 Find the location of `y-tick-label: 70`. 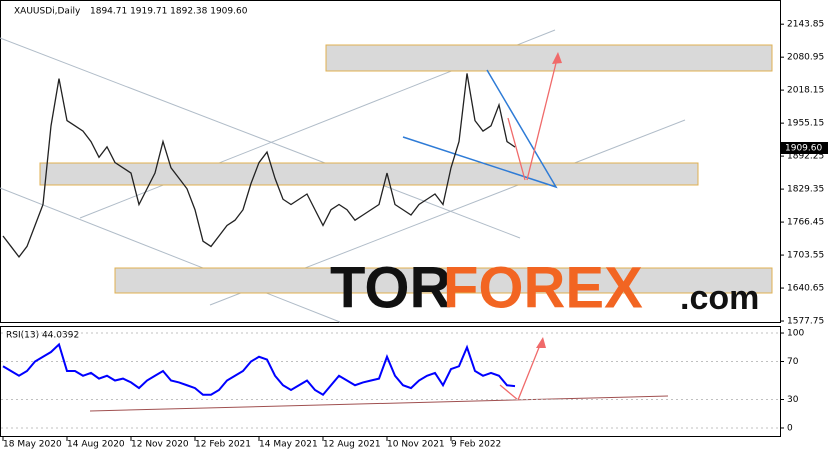

y-tick-label: 70 is located at coordinates (793, 362).